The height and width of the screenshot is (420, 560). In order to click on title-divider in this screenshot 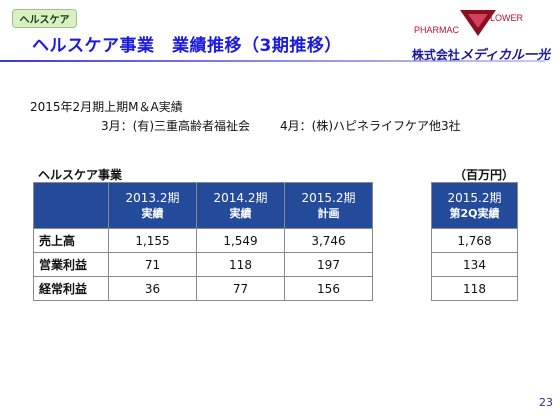, I will do `click(272, 61)`.